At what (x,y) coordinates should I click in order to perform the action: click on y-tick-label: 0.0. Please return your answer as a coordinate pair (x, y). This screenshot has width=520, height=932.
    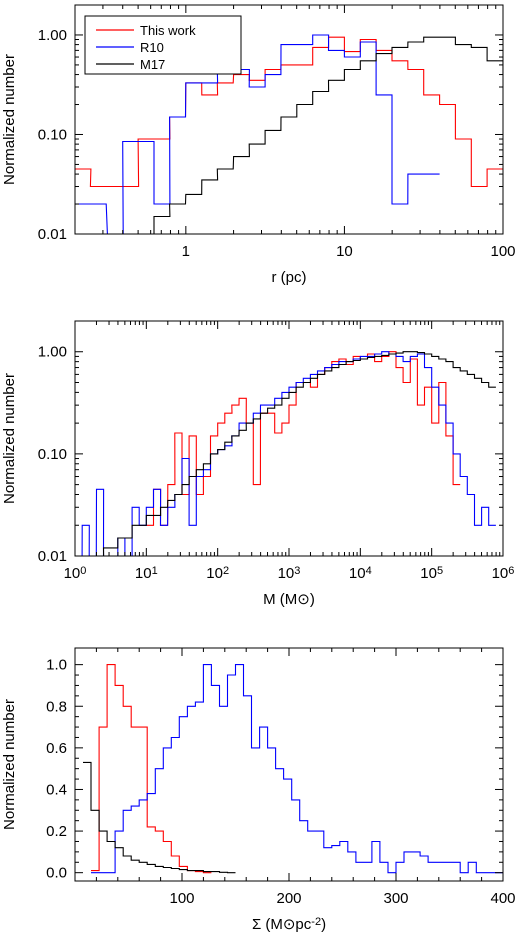
    Looking at the image, I should click on (56, 873).